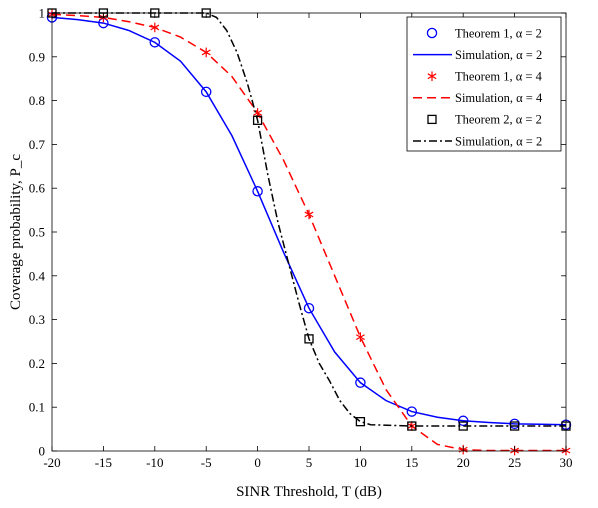 Image resolution: width=598 pixels, height=508 pixels. I want to click on y-tick-label: 0.5, so click(37, 232).